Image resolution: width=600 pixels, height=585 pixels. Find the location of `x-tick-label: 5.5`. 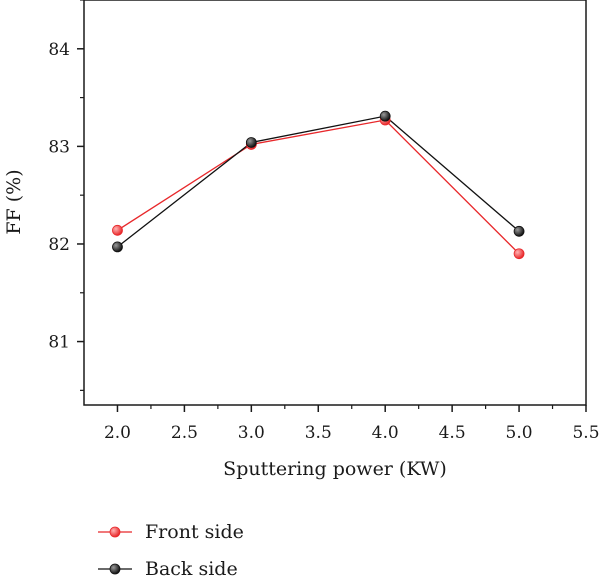

x-tick-label: 5.5 is located at coordinates (585, 433).